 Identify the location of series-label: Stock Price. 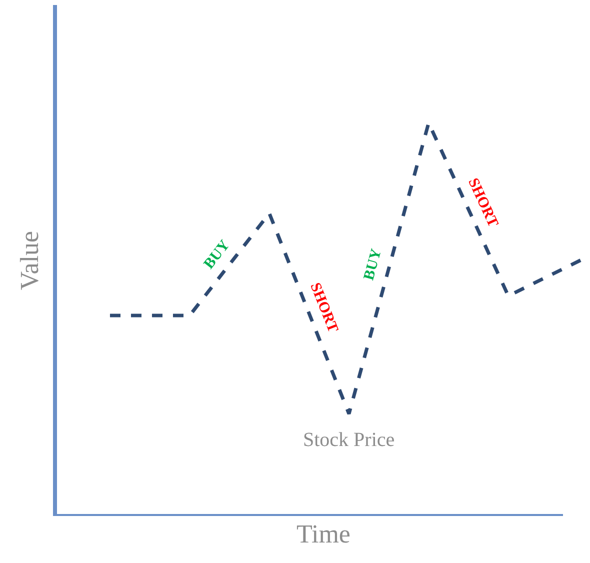
(349, 440).